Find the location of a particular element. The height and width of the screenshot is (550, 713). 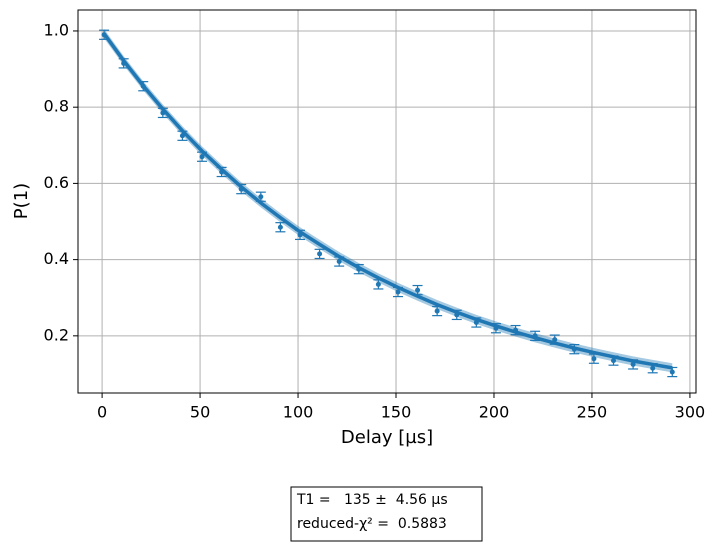

y-tick-label: 0.2 is located at coordinates (56, 334).